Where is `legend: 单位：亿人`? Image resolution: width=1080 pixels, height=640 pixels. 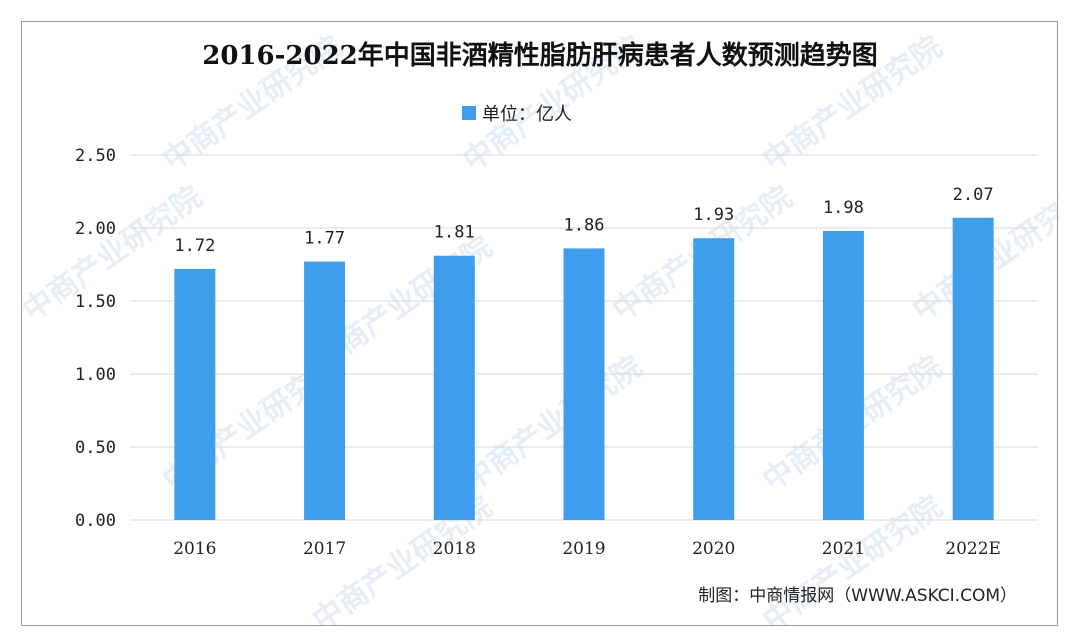 legend: 单位：亿人 is located at coordinates (517, 114).